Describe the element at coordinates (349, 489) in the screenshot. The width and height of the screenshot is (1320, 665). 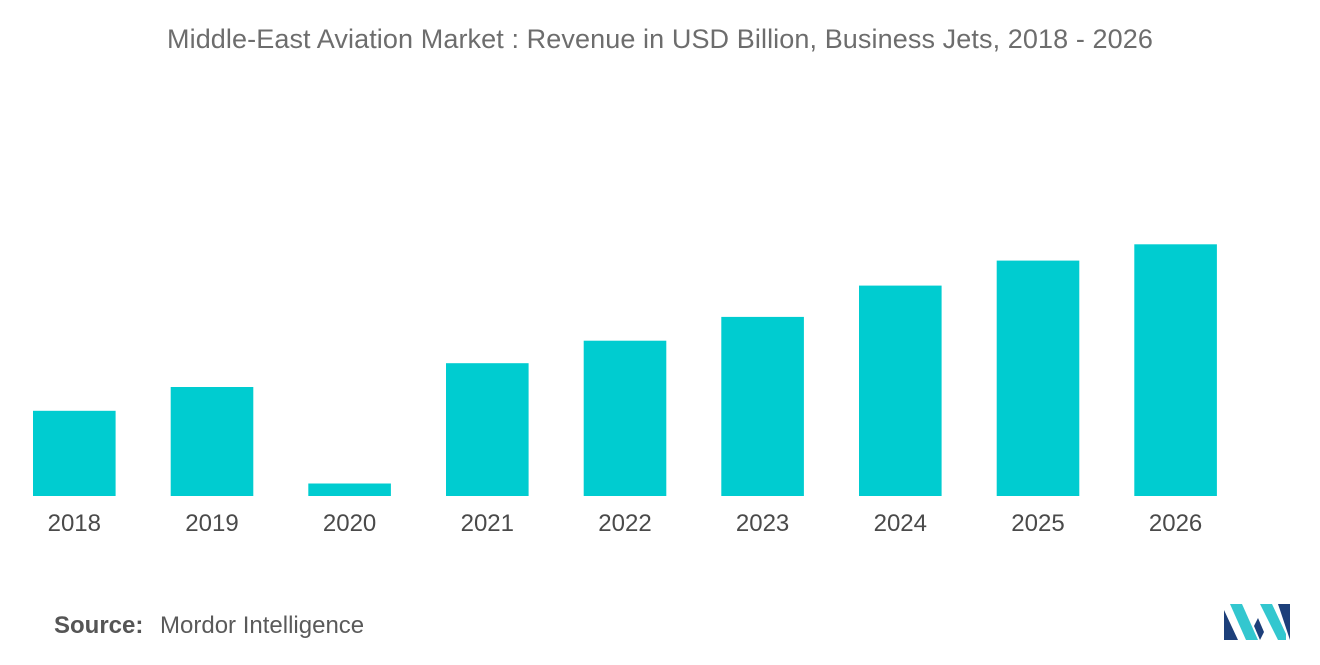
I see `bar-2020` at that location.